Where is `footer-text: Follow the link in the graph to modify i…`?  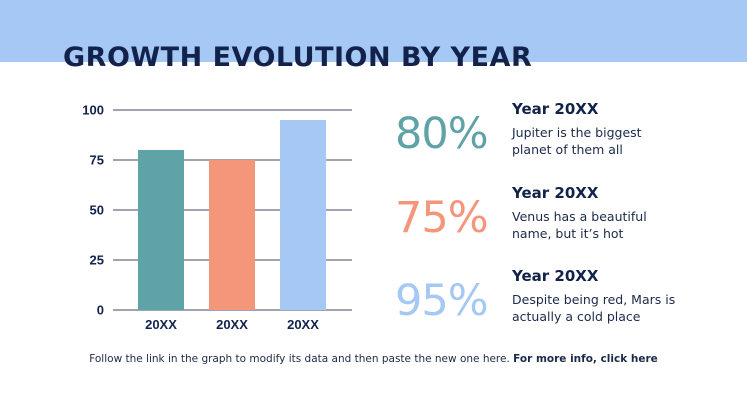 footer-text: Follow the link in the graph to modify i… is located at coordinates (299, 359).